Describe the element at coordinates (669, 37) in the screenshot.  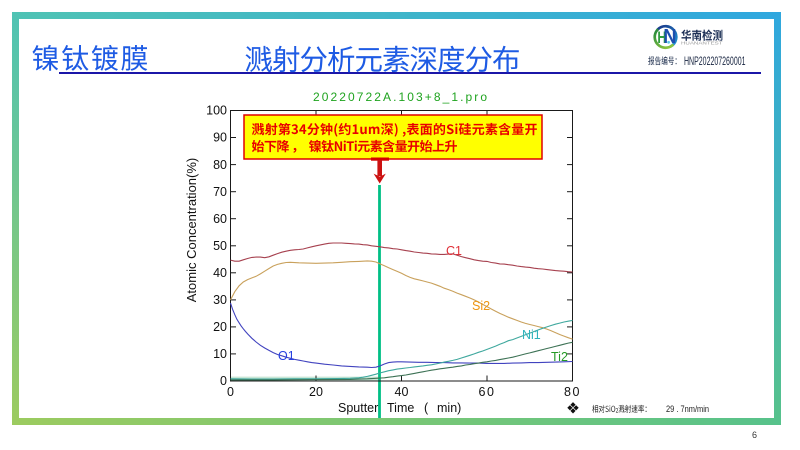
I see `svg-text: N` at that location.